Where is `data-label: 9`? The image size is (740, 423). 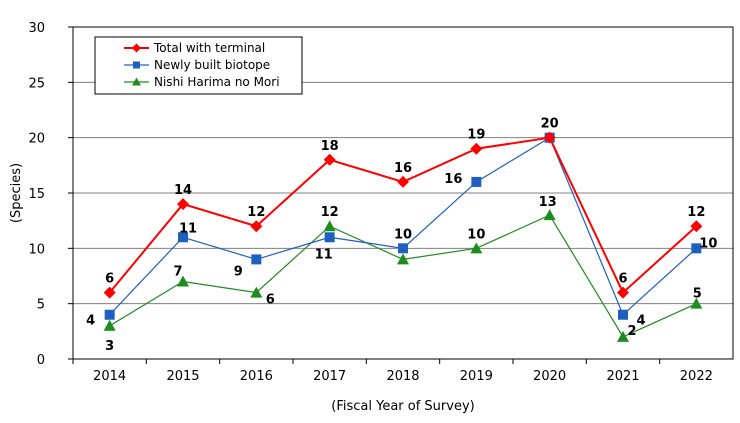
data-label: 9 is located at coordinates (238, 271).